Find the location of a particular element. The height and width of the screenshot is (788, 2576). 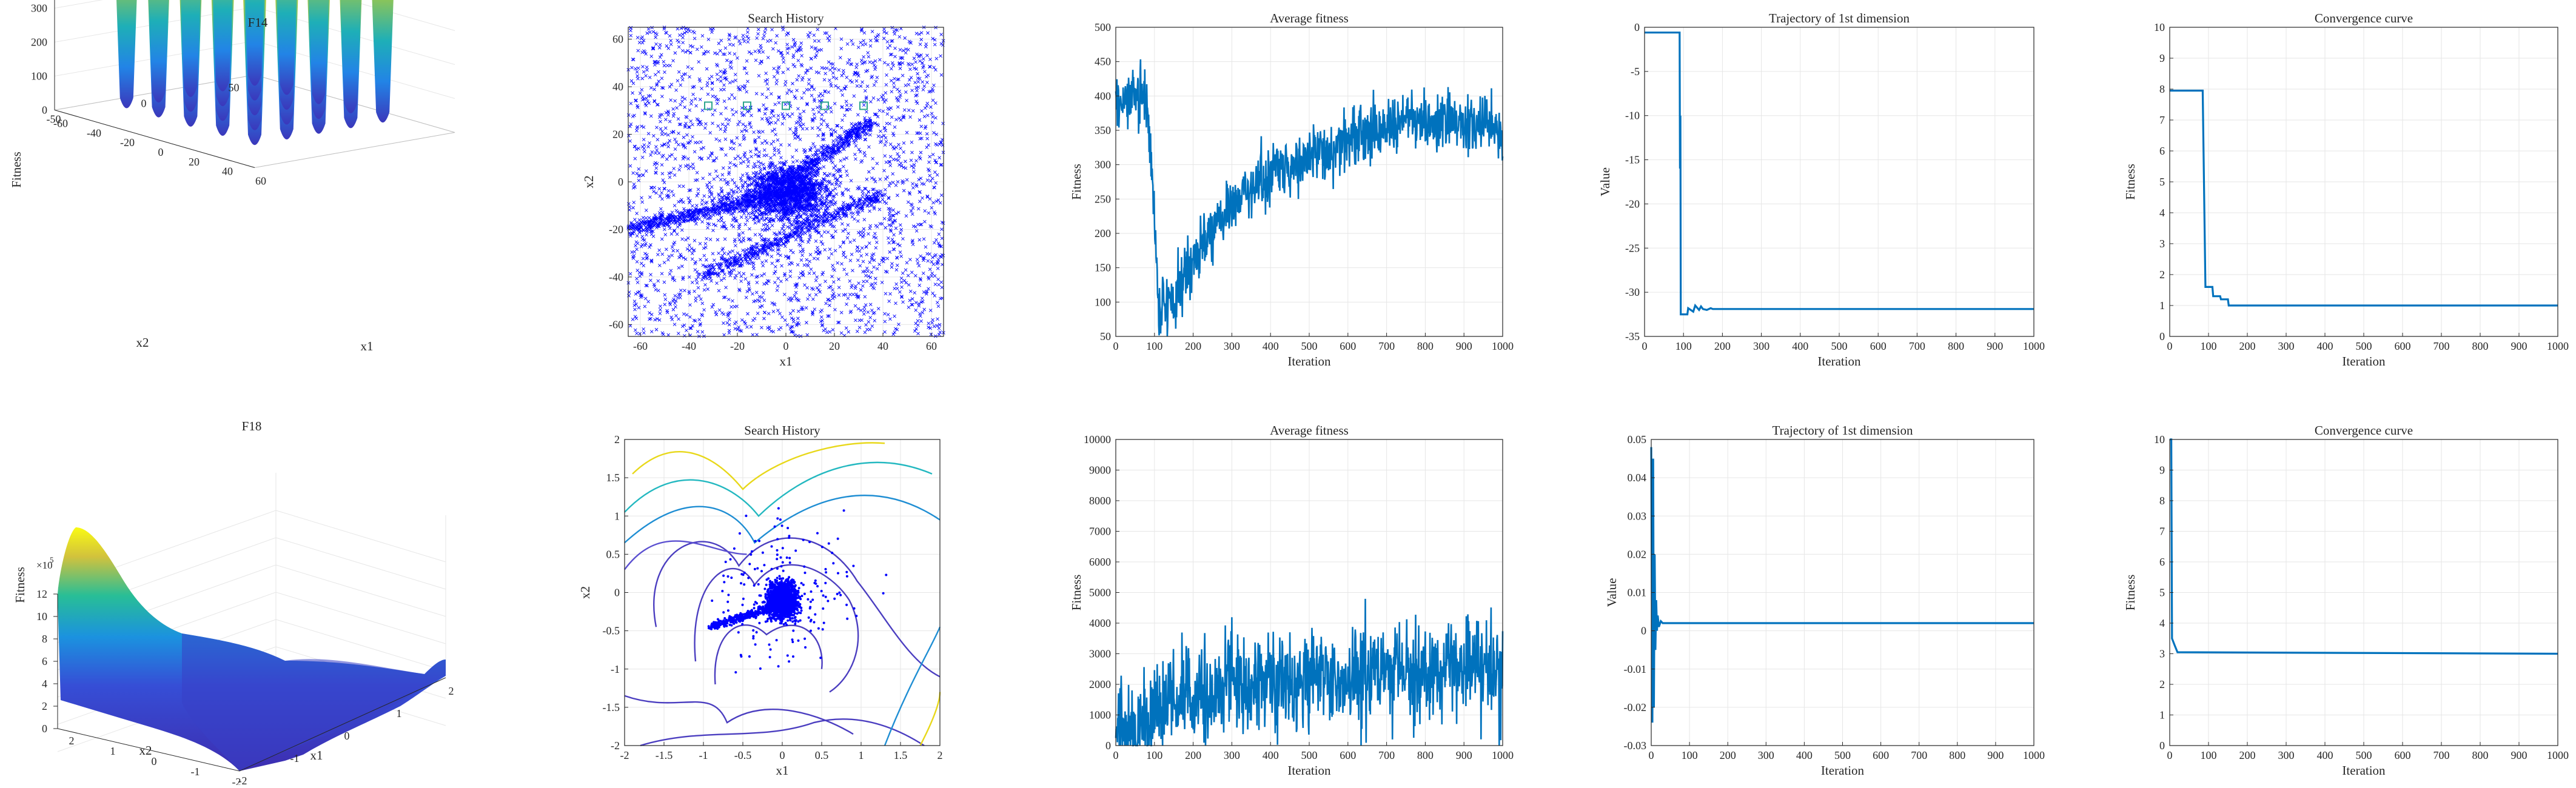

f14-surface-x-tick-label: 40 is located at coordinates (227, 171).